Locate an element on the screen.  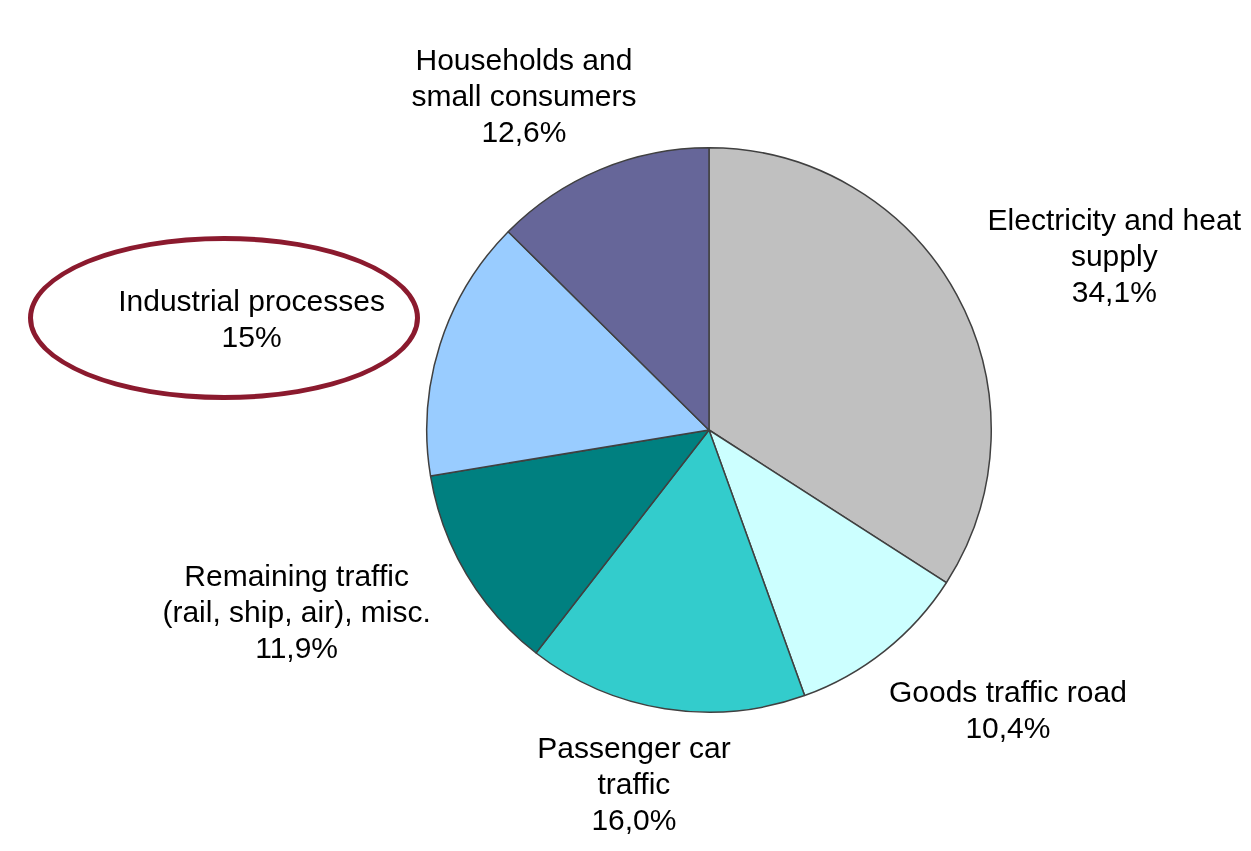
slice-label: Households and small consumers is located at coordinates (524, 78).